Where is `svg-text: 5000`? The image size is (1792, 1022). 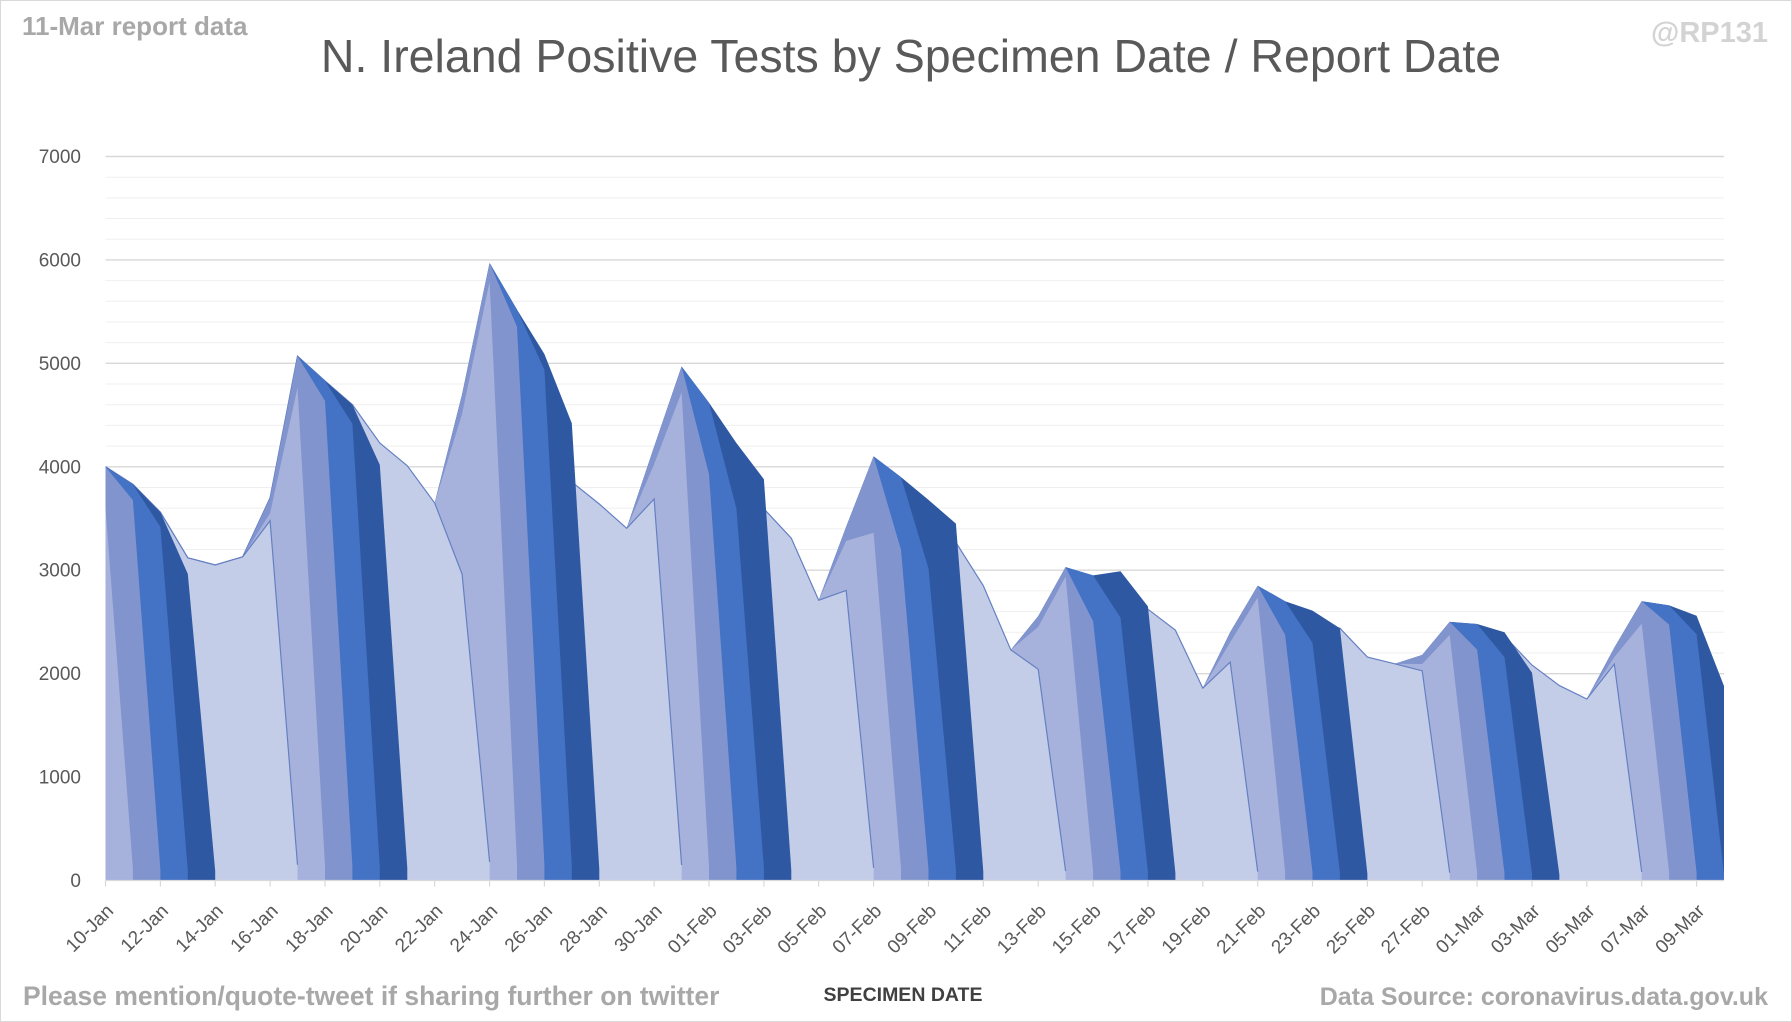
svg-text: 5000 is located at coordinates (60, 364).